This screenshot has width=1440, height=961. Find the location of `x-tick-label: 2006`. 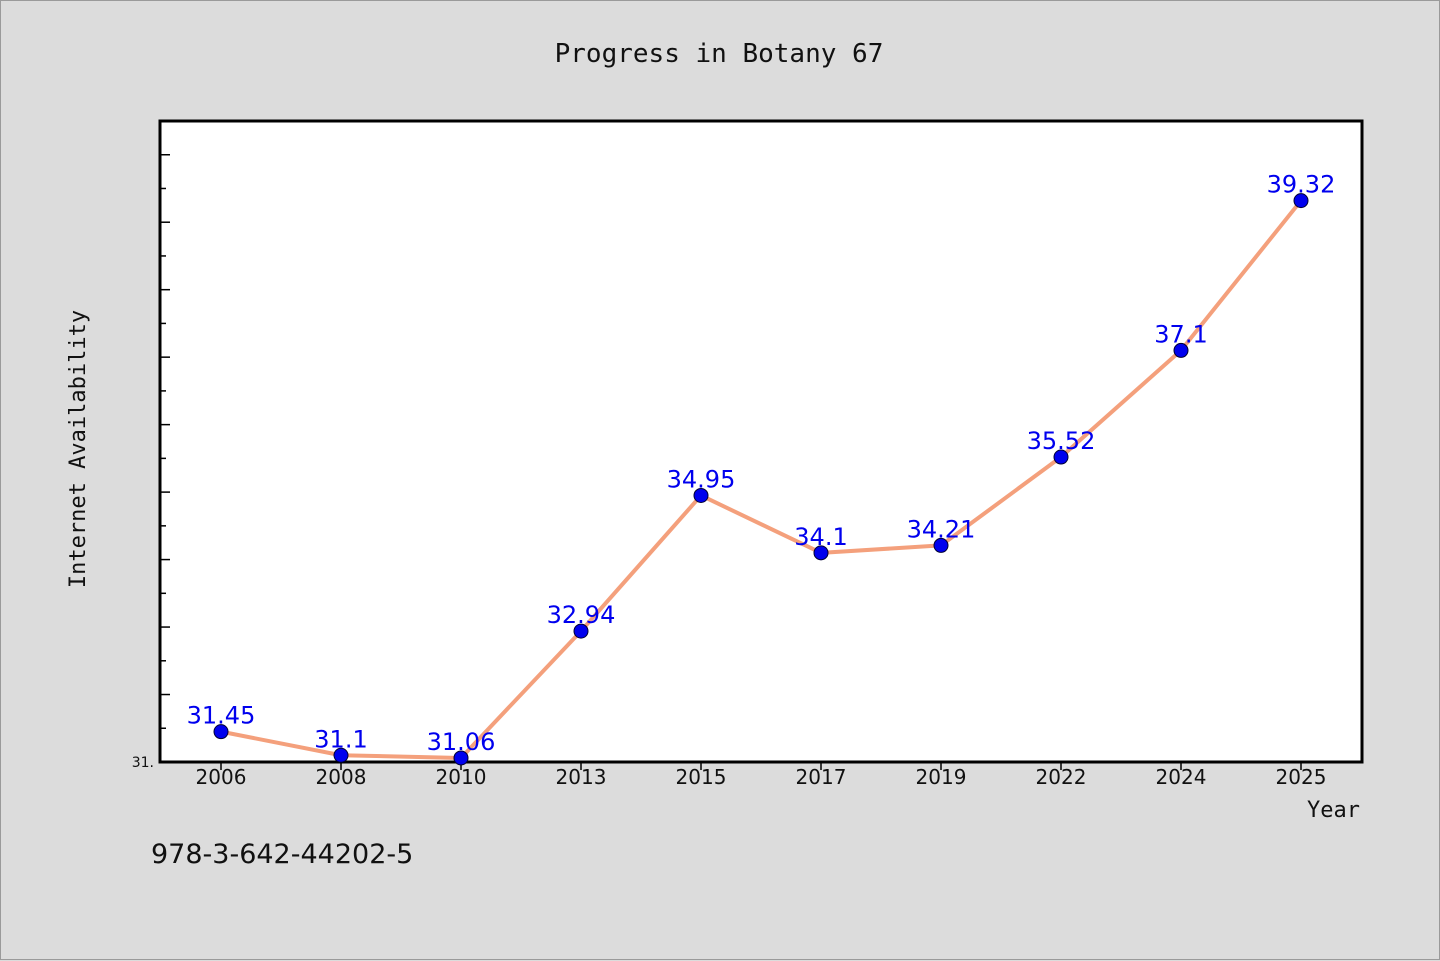

x-tick-label: 2006 is located at coordinates (221, 777).